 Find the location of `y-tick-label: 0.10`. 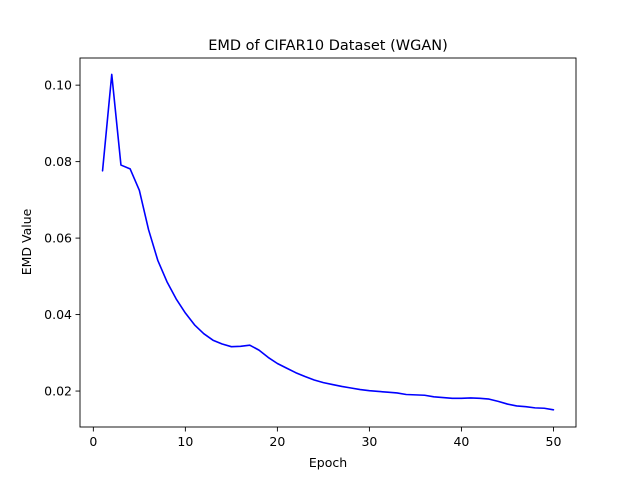

y-tick-label: 0.10 is located at coordinates (58, 85).